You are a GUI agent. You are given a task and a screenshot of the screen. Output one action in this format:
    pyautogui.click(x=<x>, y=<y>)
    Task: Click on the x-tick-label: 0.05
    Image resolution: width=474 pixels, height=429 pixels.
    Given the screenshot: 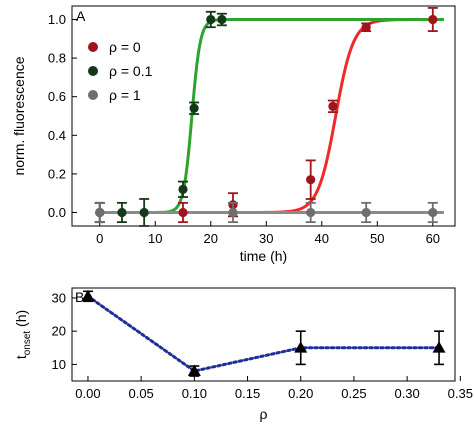 What is the action you would take?
    pyautogui.click(x=140, y=393)
    